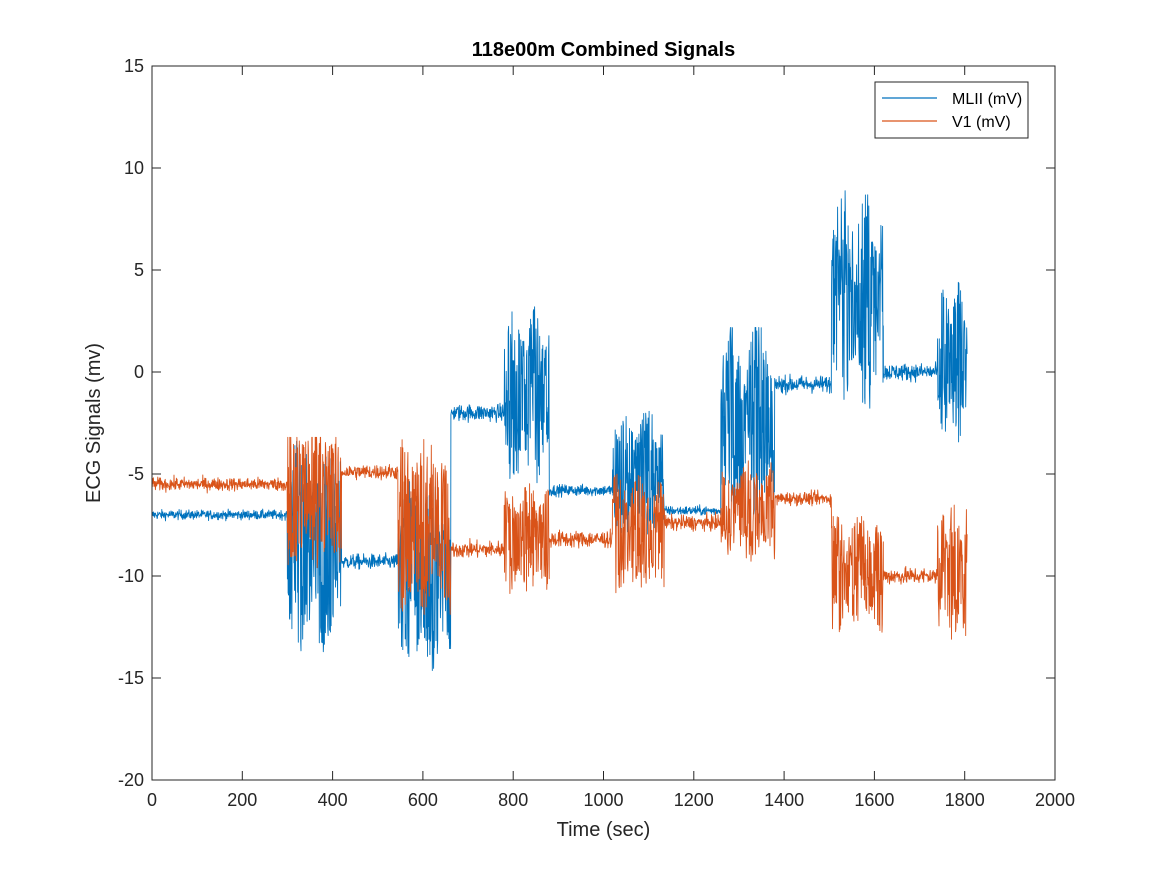 The image size is (1167, 880). I want to click on x-tick-label: 200, so click(242, 800).